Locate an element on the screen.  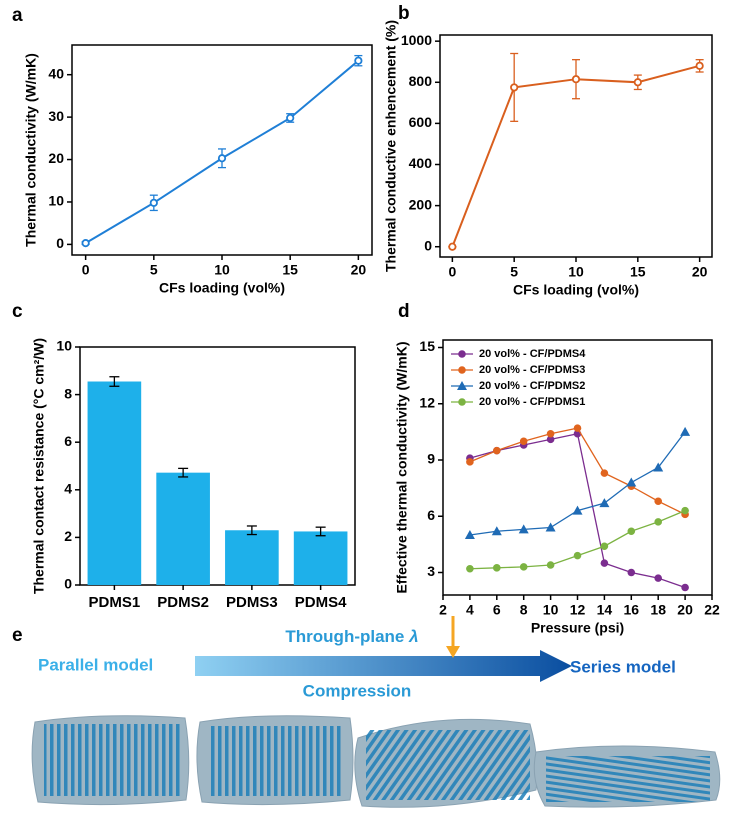
panel-label: e is located at coordinates (17, 635).